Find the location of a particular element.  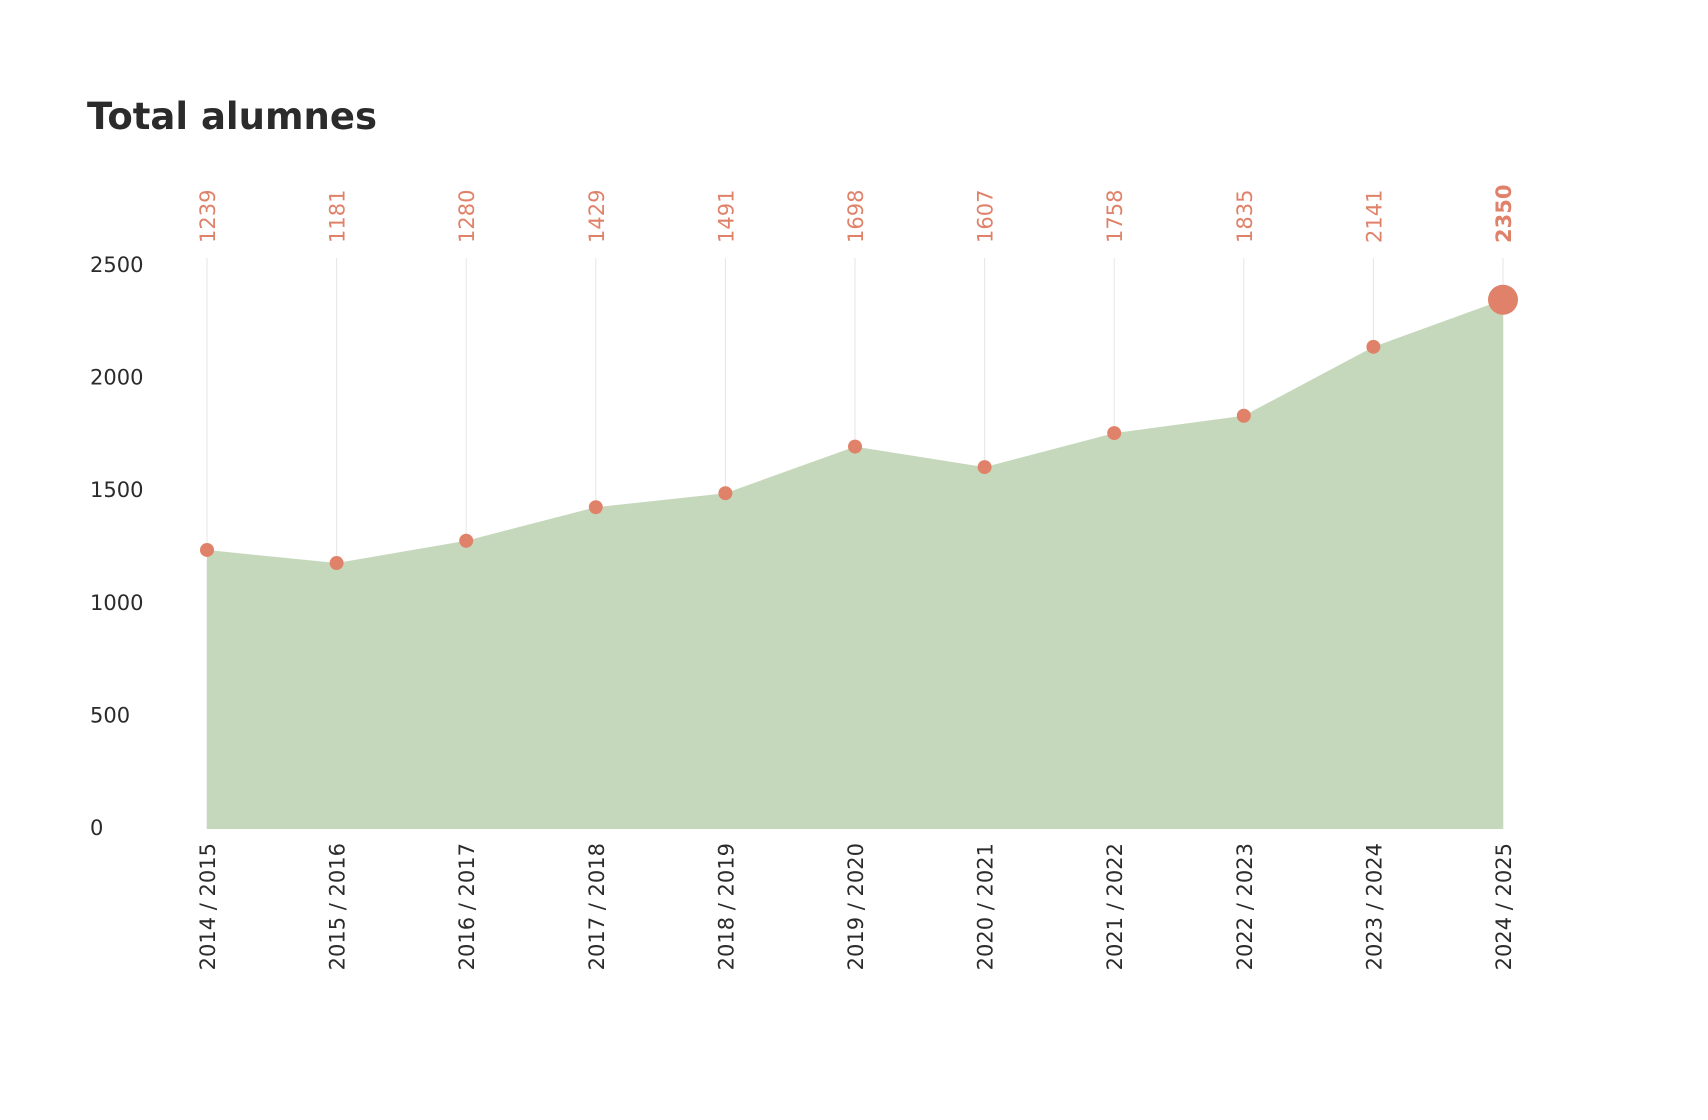

y-axis: 0 500 1000 1500 2000 2500 is located at coordinates (116, 546).